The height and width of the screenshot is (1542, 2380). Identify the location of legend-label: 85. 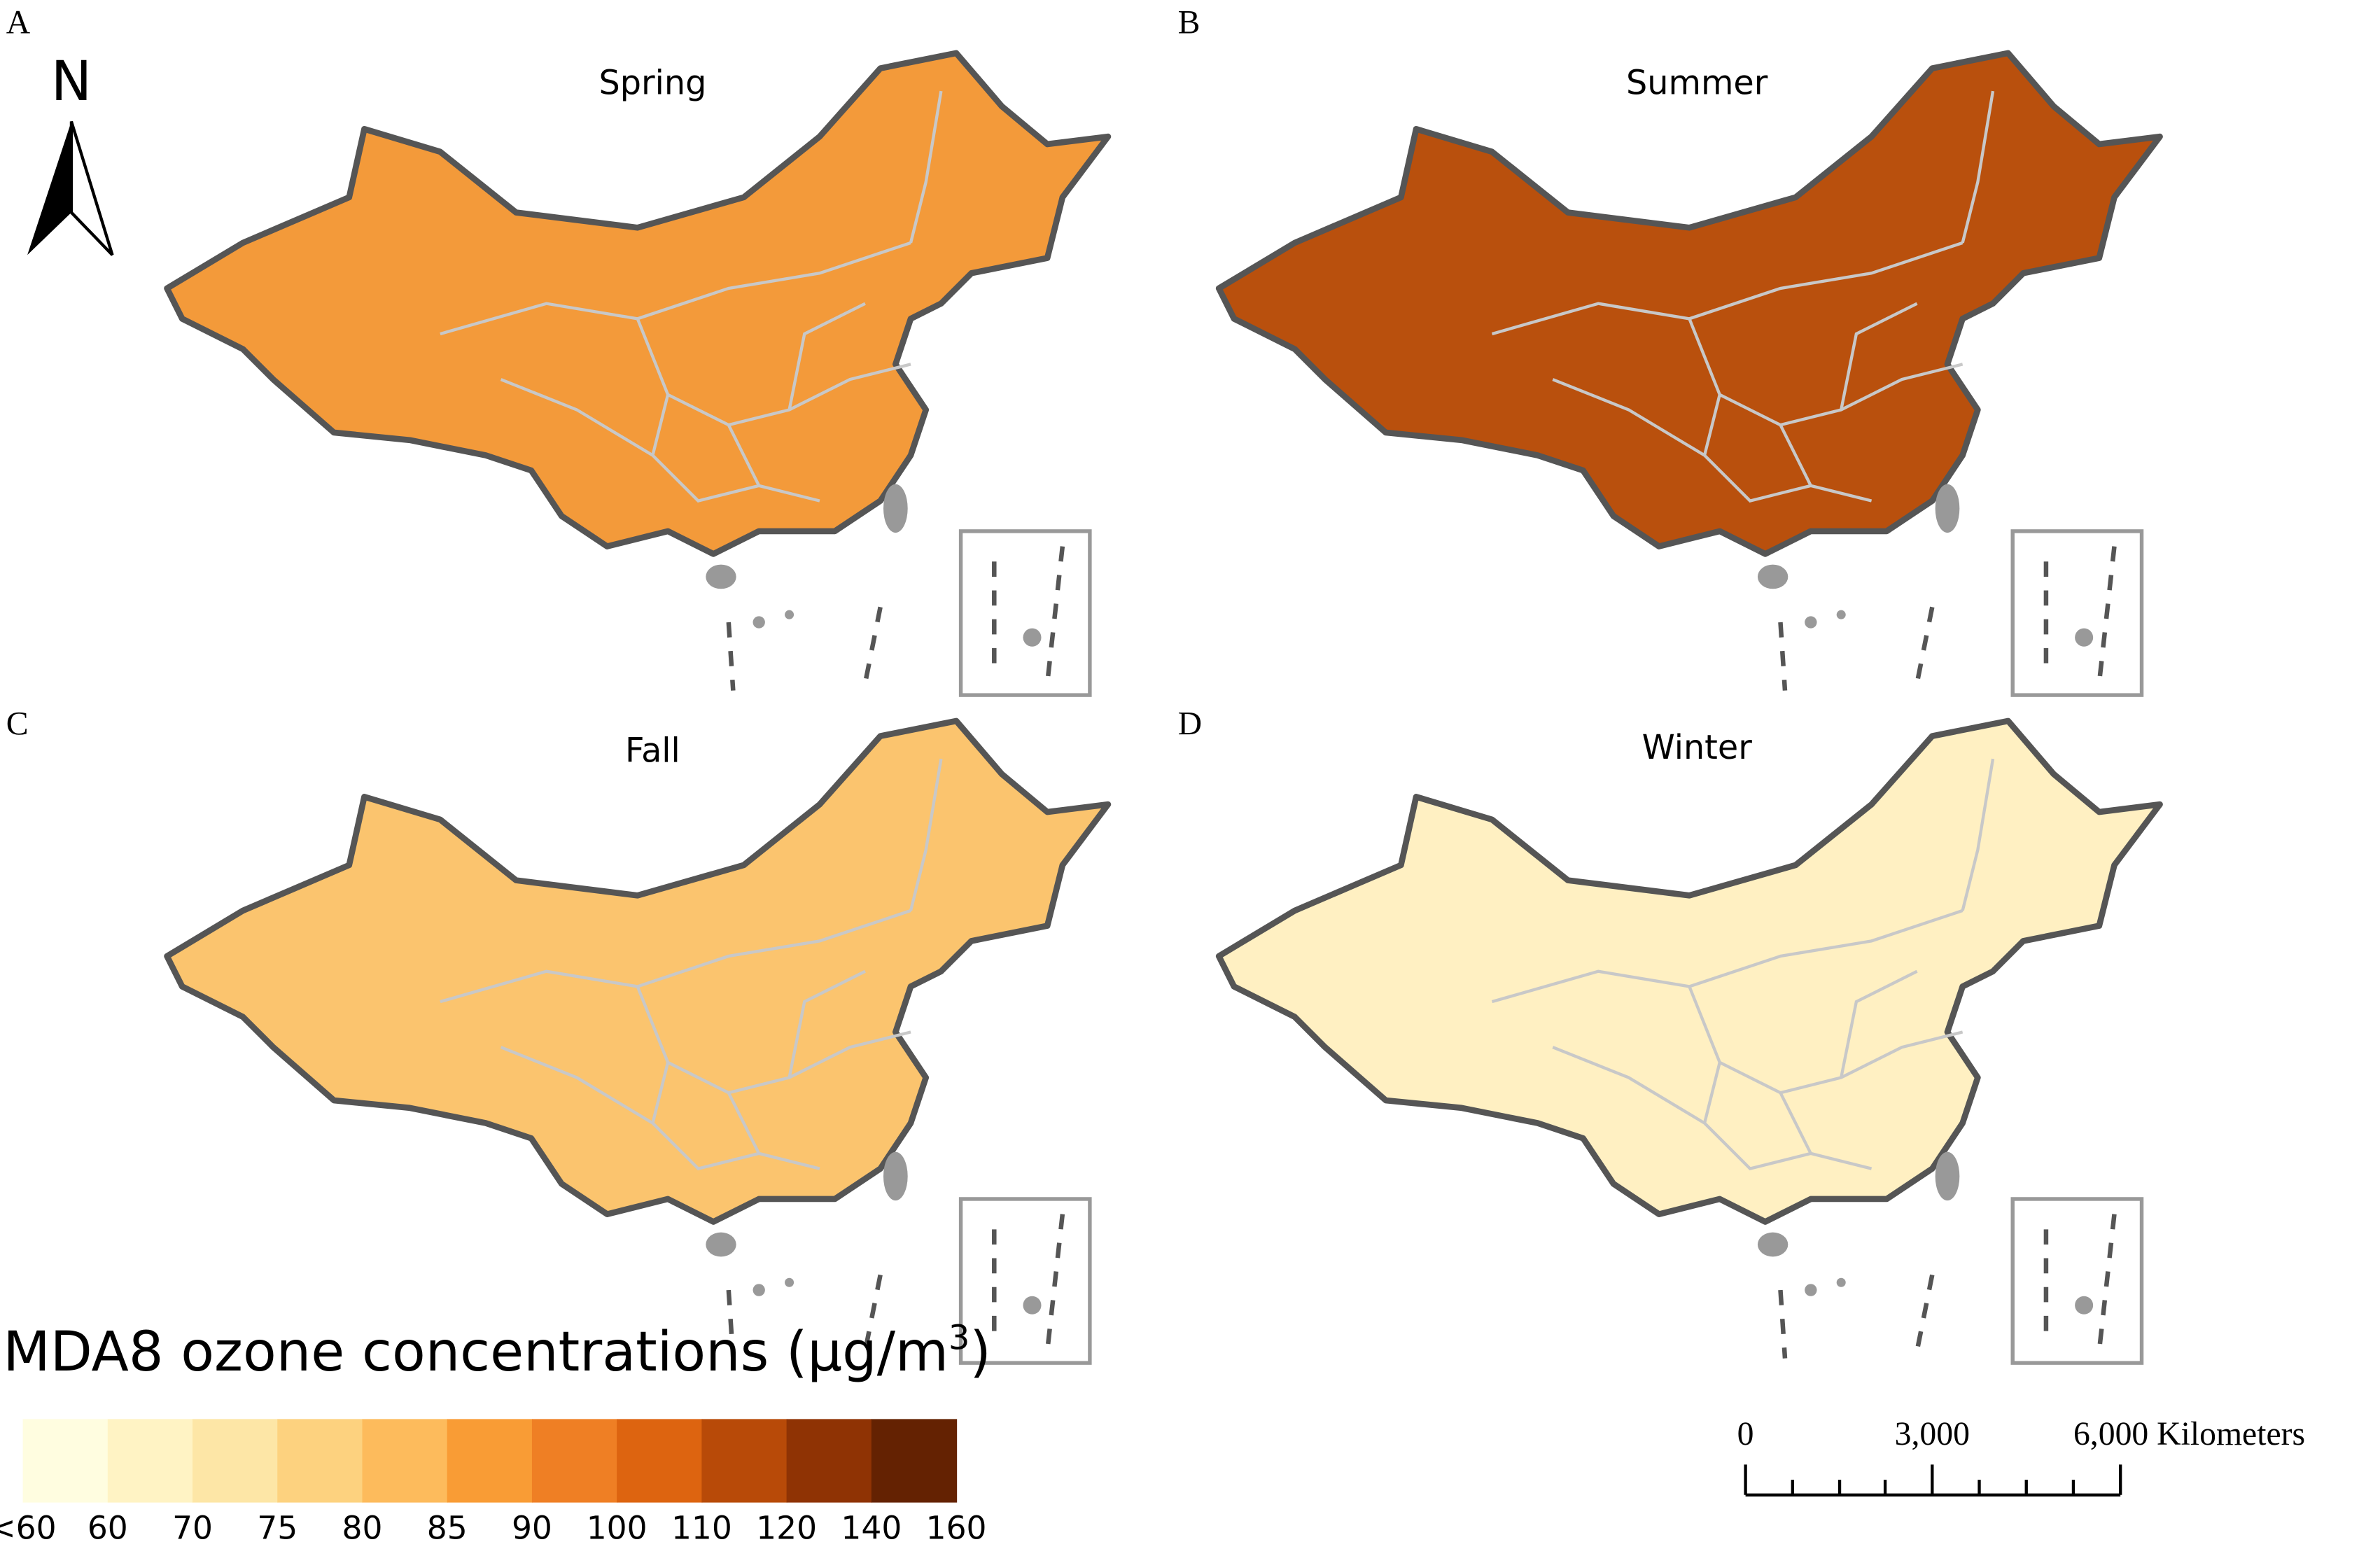
(447, 1526).